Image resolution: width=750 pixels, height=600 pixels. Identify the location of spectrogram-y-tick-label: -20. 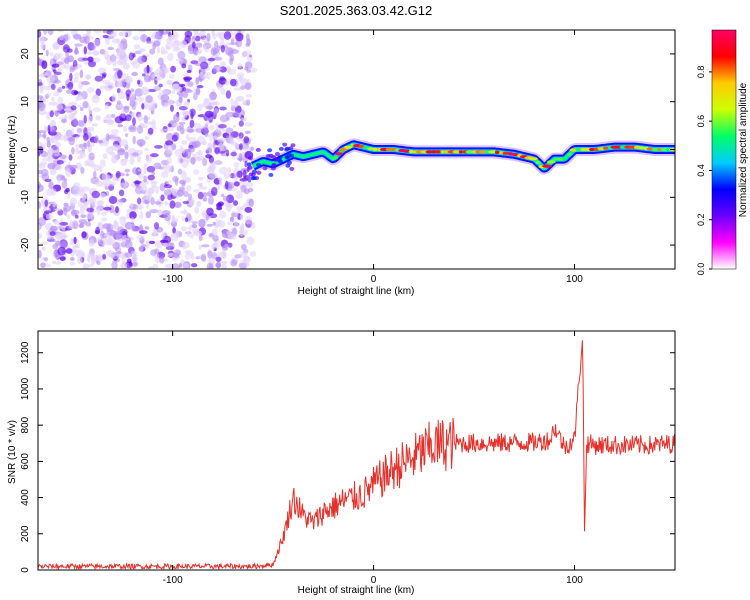
(25, 244).